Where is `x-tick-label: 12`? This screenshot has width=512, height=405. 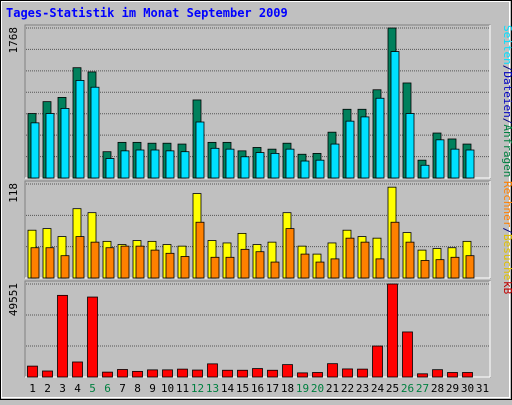 x-tick-label: 12 is located at coordinates (197, 388).